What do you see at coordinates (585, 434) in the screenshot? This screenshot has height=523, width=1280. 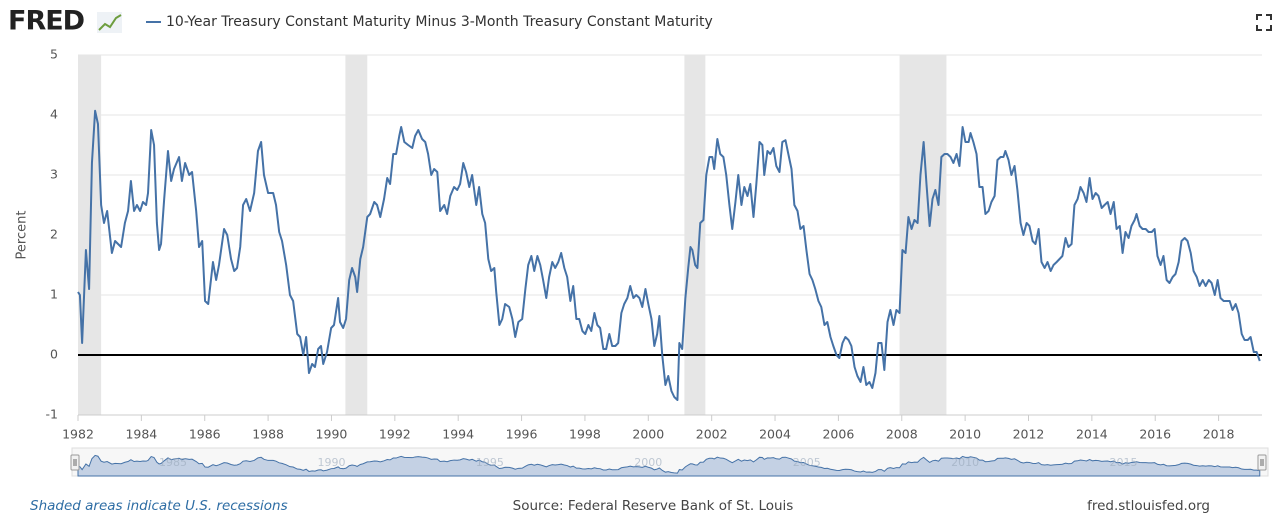 I see `x-tick-label: 1998` at bounding box center [585, 434].